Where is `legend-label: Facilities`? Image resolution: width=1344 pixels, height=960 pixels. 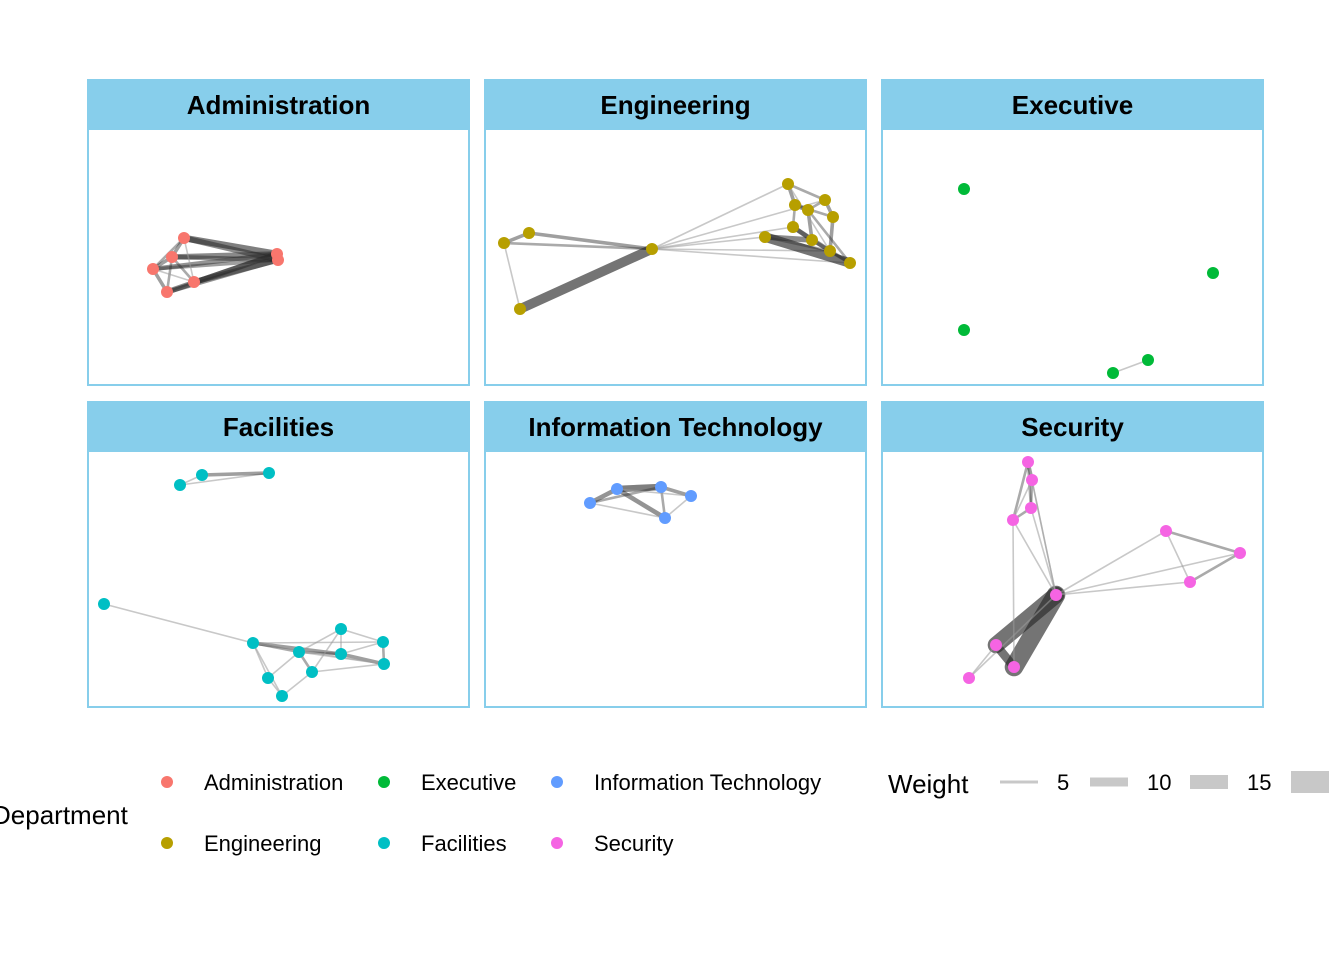 legend-label: Facilities is located at coordinates (464, 843).